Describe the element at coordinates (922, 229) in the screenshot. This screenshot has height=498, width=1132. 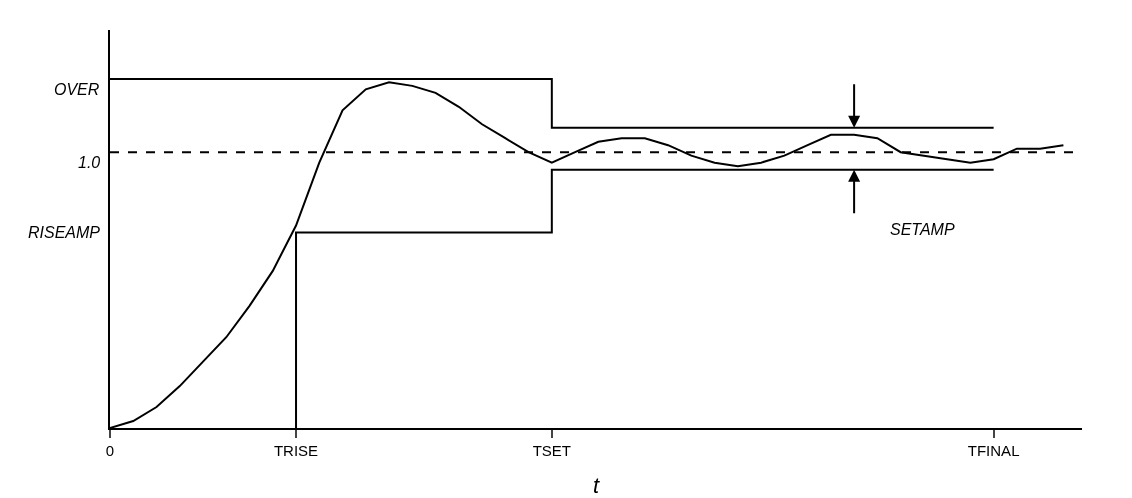
I see `annotation: SETAMP` at that location.